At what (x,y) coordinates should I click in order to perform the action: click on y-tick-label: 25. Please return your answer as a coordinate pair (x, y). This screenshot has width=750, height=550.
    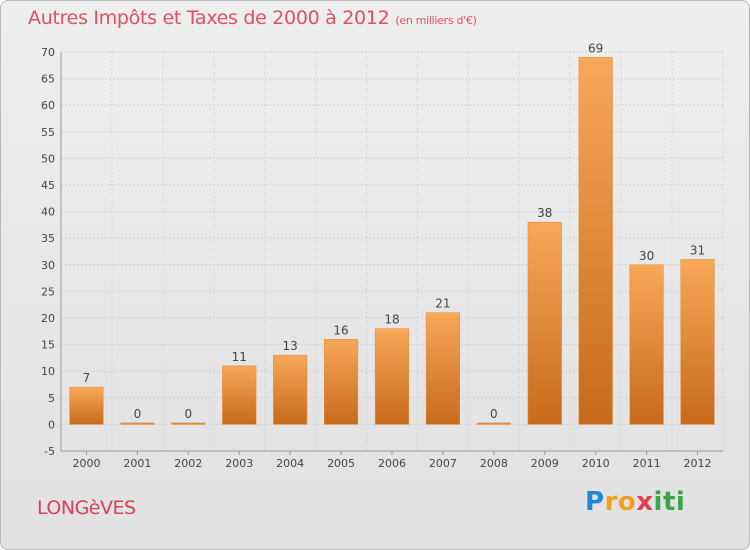
    Looking at the image, I should click on (48, 291).